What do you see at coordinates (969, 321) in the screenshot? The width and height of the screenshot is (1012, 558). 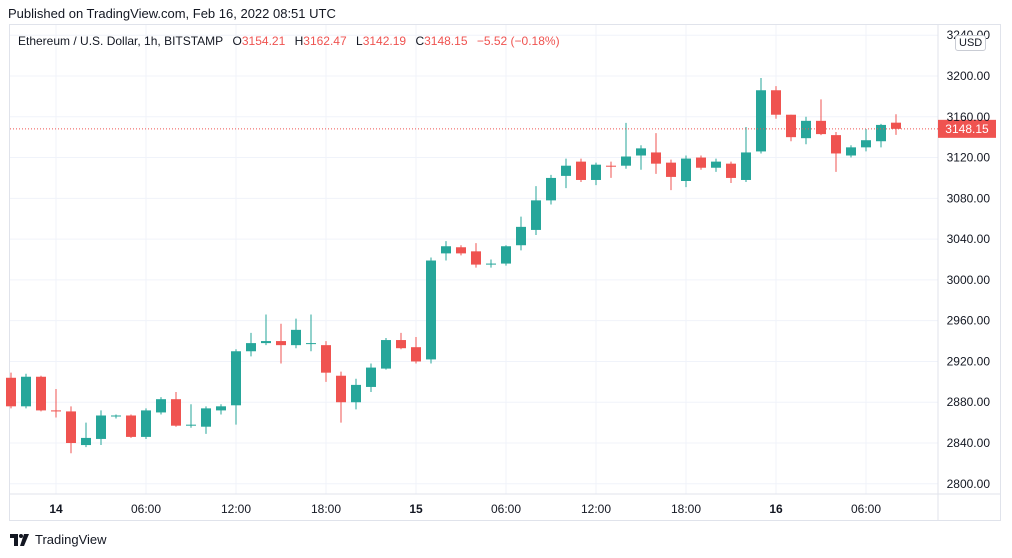 I see `y-tick-label-4: 2960.00` at bounding box center [969, 321].